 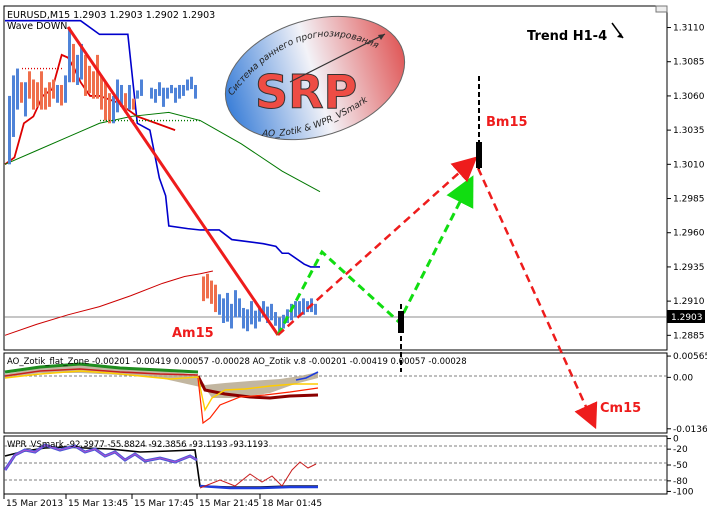 What do you see at coordinates (661, 9) in the screenshot?
I see `scroll-shift-icon` at bounding box center [661, 9].